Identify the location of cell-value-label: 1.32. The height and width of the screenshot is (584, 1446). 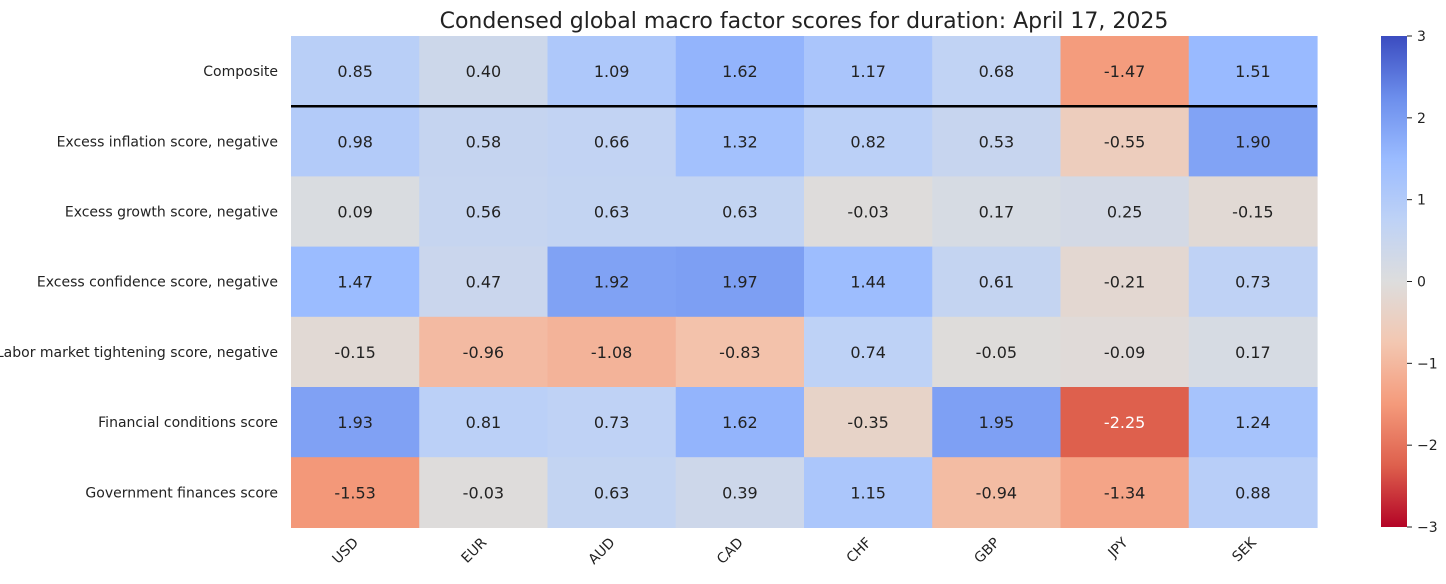
(740, 141).